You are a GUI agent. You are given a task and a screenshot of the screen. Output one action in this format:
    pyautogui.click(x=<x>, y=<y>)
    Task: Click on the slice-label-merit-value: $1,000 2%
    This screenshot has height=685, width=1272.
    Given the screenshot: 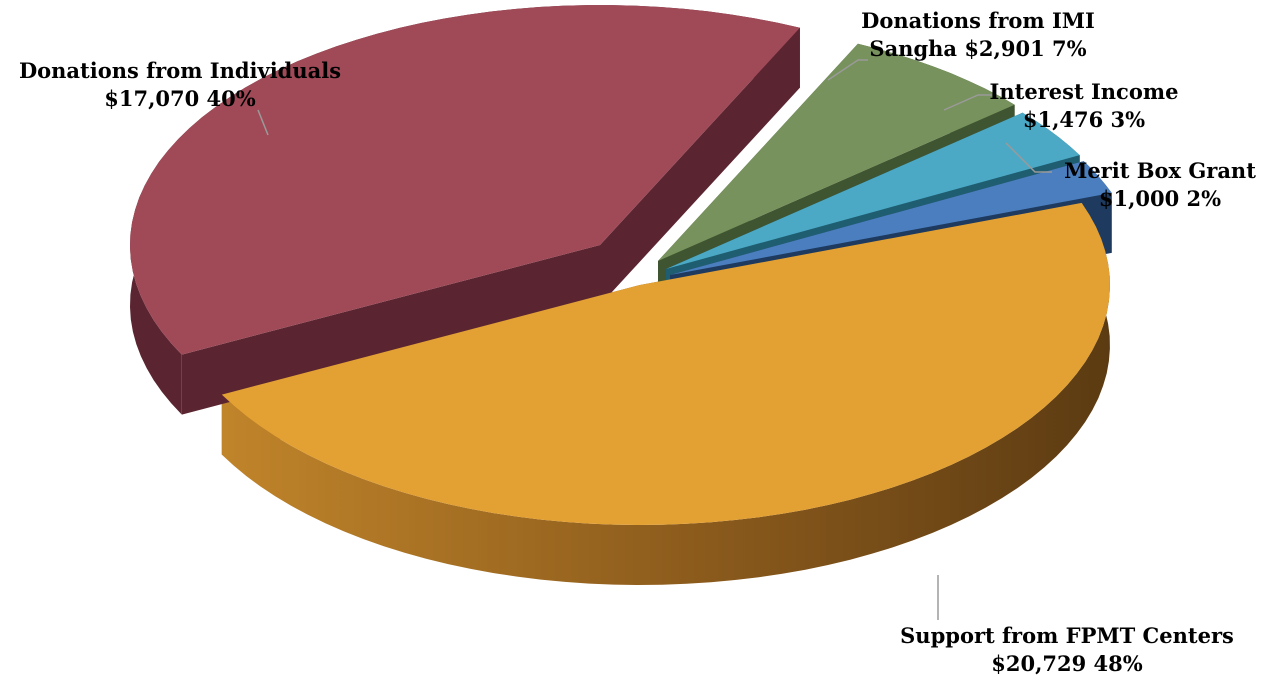 What is the action you would take?
    pyautogui.click(x=1160, y=198)
    